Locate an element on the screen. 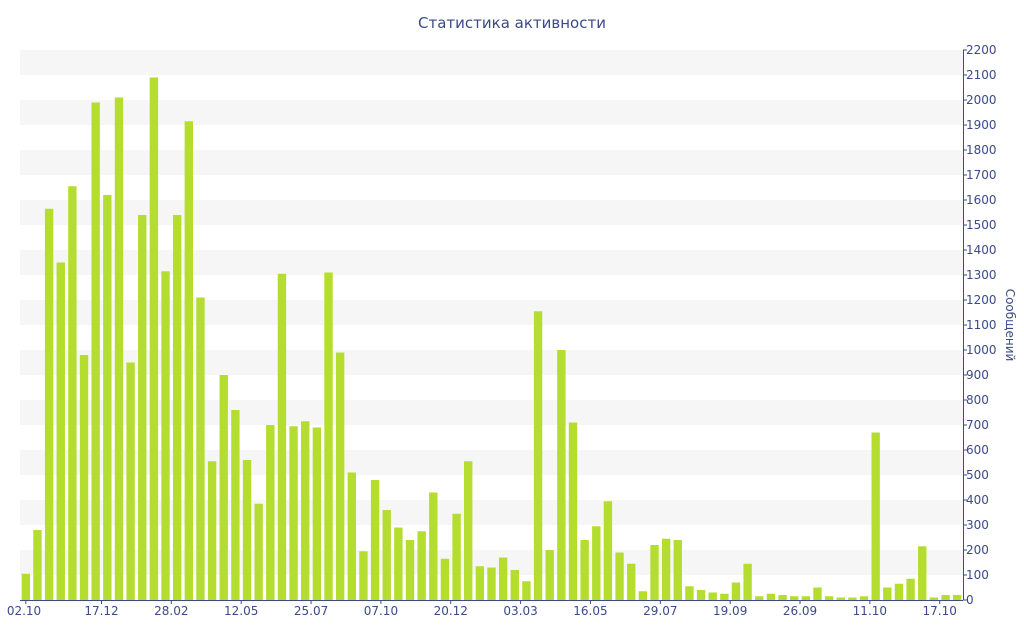 This screenshot has height=640, width=1024. x-tick-label: 17.12 is located at coordinates (101, 611).